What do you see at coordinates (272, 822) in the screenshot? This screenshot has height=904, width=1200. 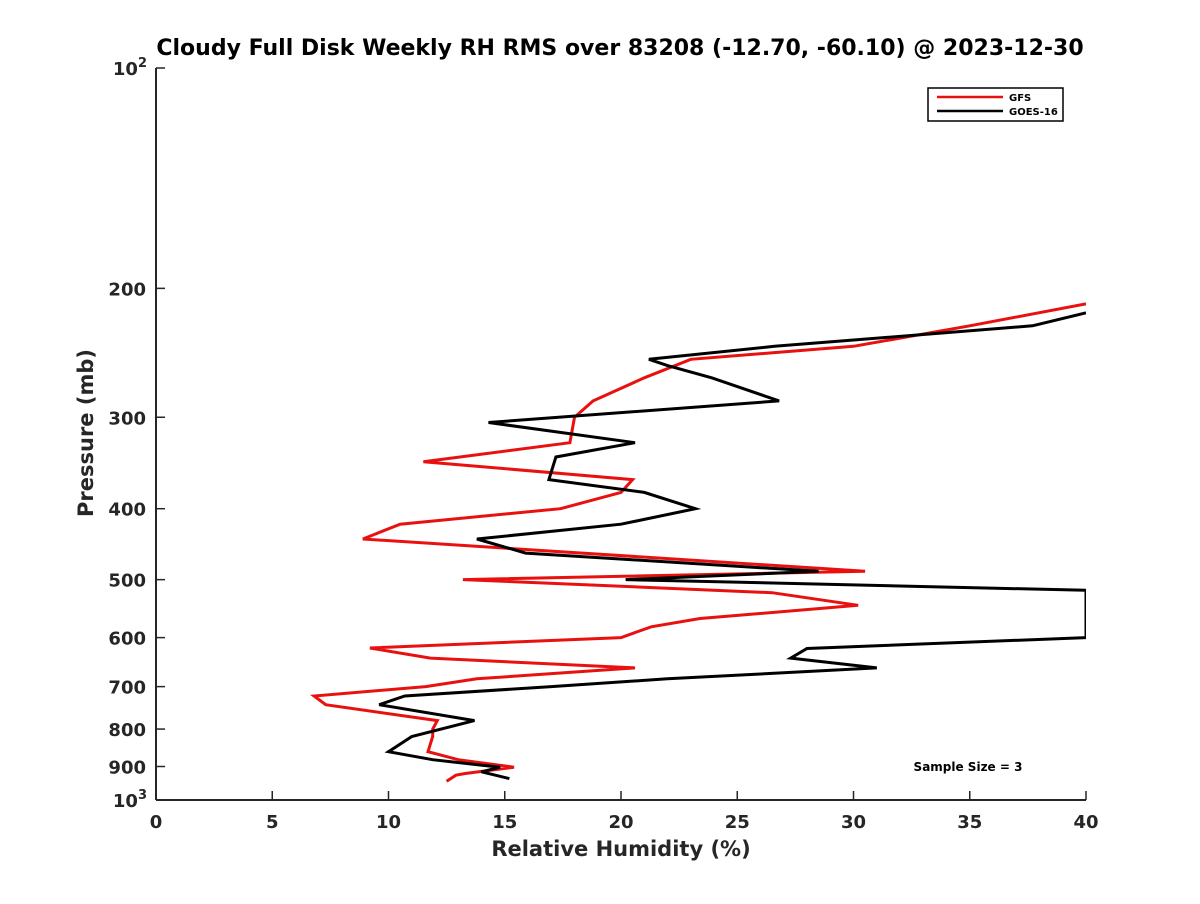 I see `x-tick-label: 5` at bounding box center [272, 822].